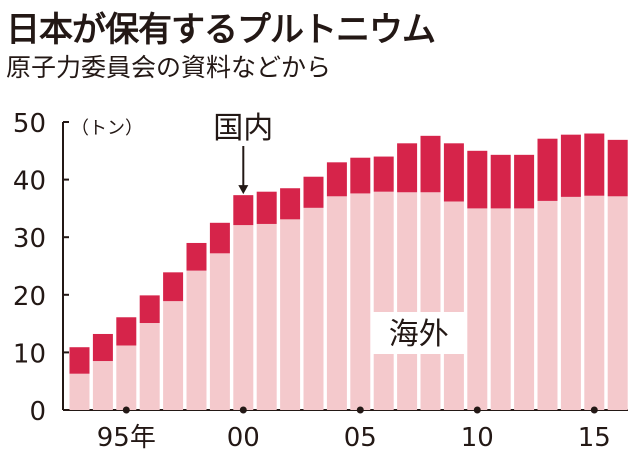  Describe the element at coordinates (29, 239) in the screenshot. I see `y-tick-label: 30` at that location.